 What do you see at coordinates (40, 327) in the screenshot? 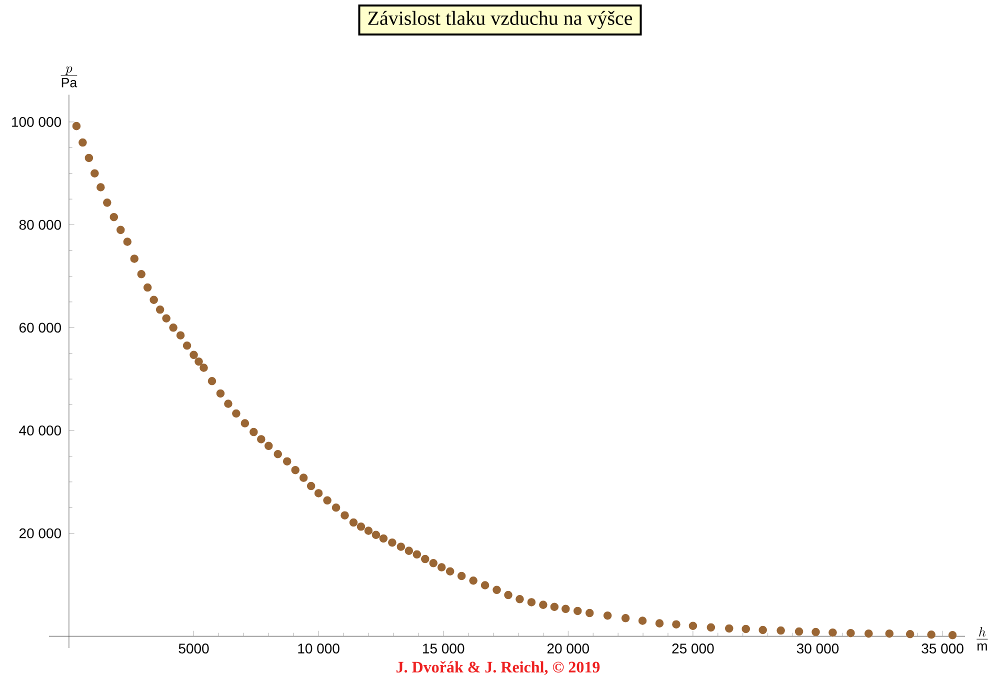
I see `y-tick-label: 60 000` at bounding box center [40, 327].